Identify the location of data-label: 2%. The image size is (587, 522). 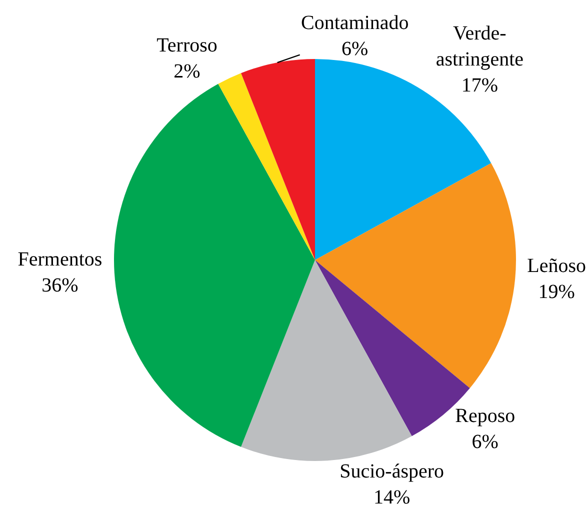
(187, 71).